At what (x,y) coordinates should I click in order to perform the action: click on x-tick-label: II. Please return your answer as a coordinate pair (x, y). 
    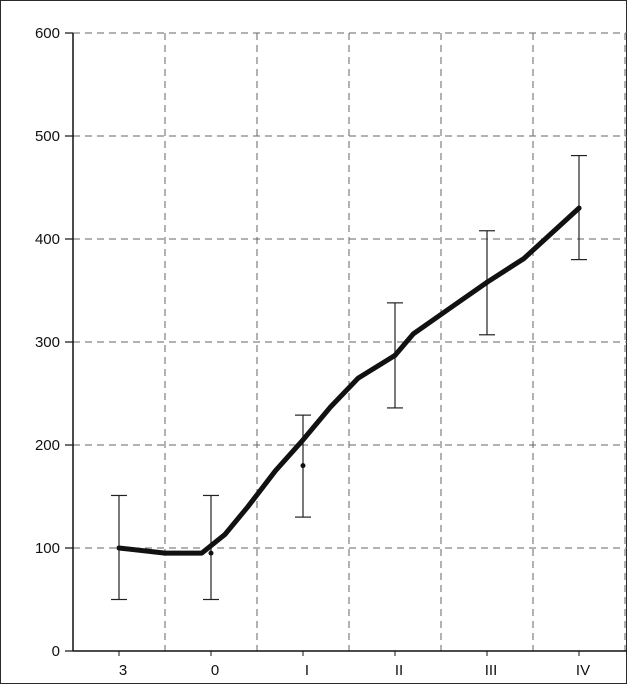
    Looking at the image, I should click on (399, 670).